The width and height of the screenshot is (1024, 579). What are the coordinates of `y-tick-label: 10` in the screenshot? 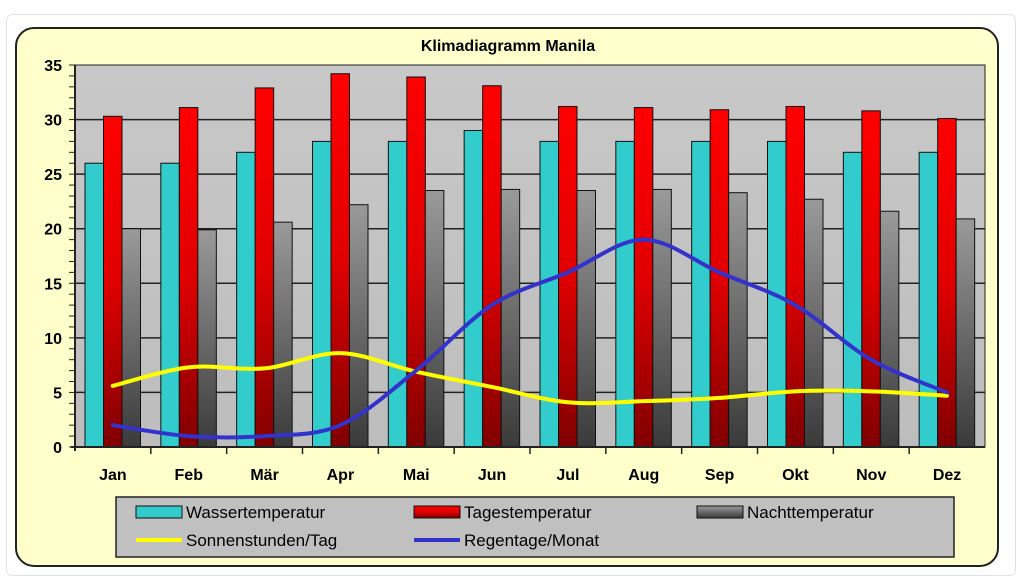 It's located at (53, 339).